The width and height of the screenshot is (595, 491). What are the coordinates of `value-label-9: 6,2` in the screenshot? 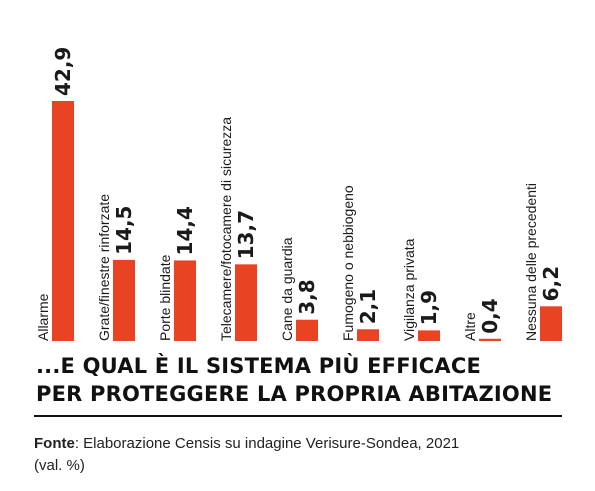 It's located at (551, 283).